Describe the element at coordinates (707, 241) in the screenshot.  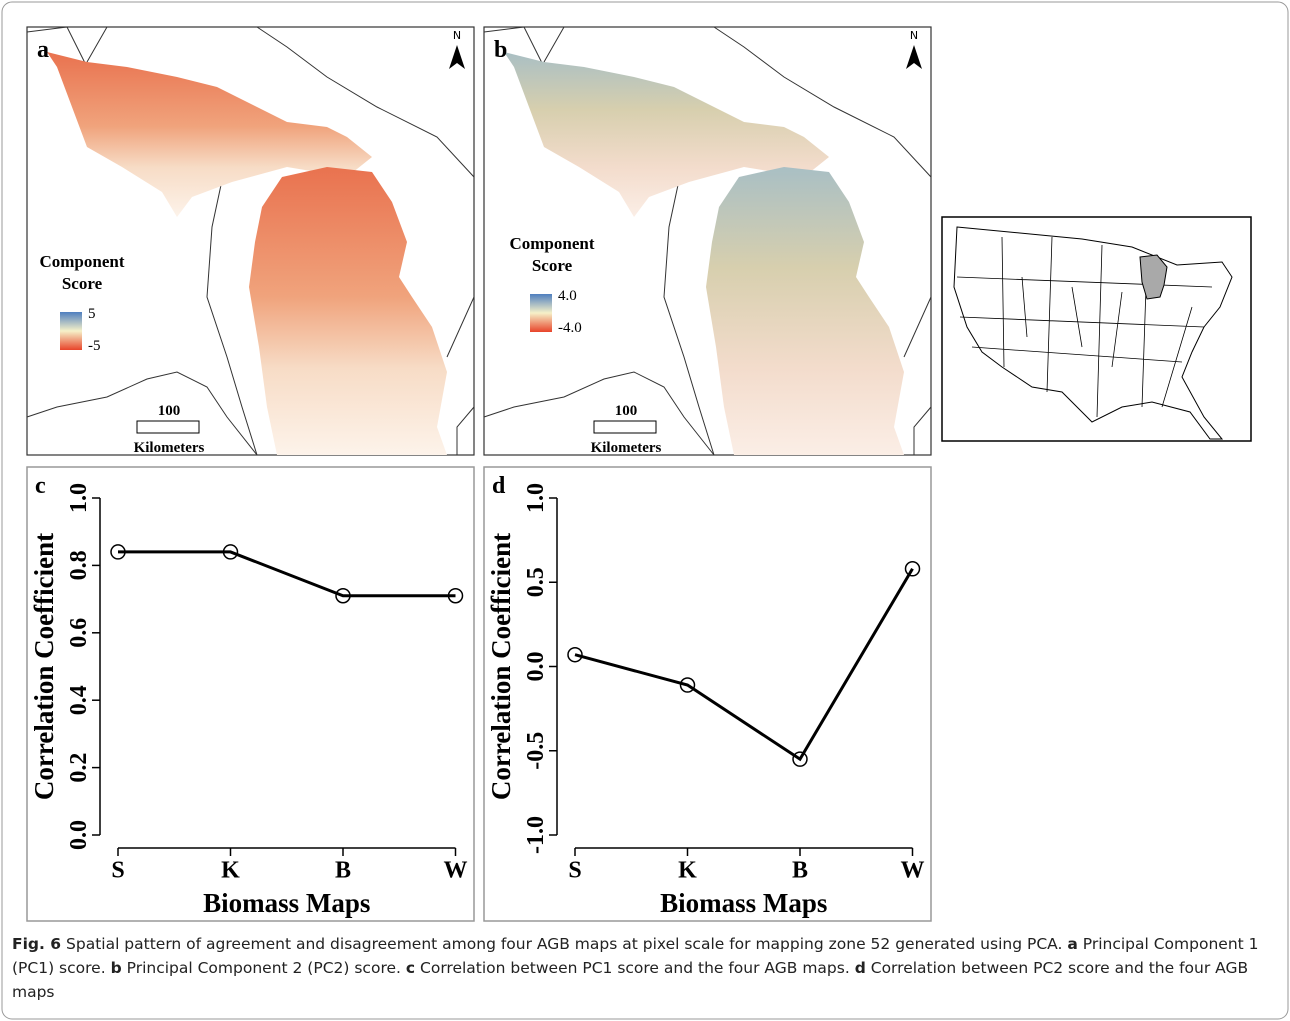
I see `map-panel: b N Component Score 4.0 -4.0 100 Kilometers` at that location.